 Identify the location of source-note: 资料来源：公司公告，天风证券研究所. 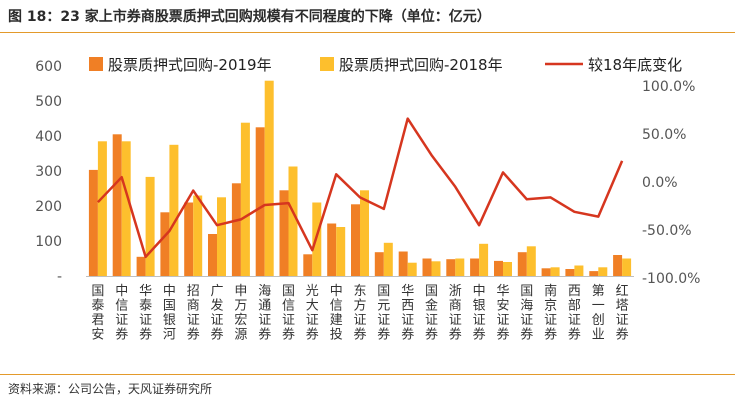
(110, 389).